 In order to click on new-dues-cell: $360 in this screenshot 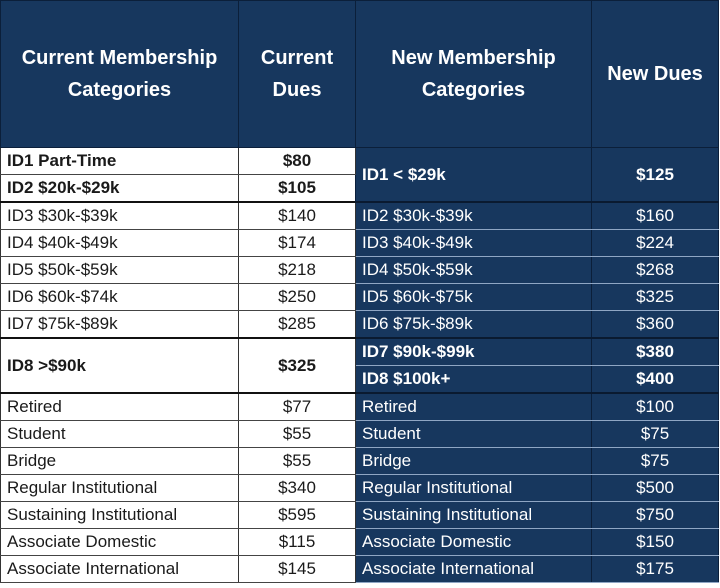, I will do `click(655, 324)`.